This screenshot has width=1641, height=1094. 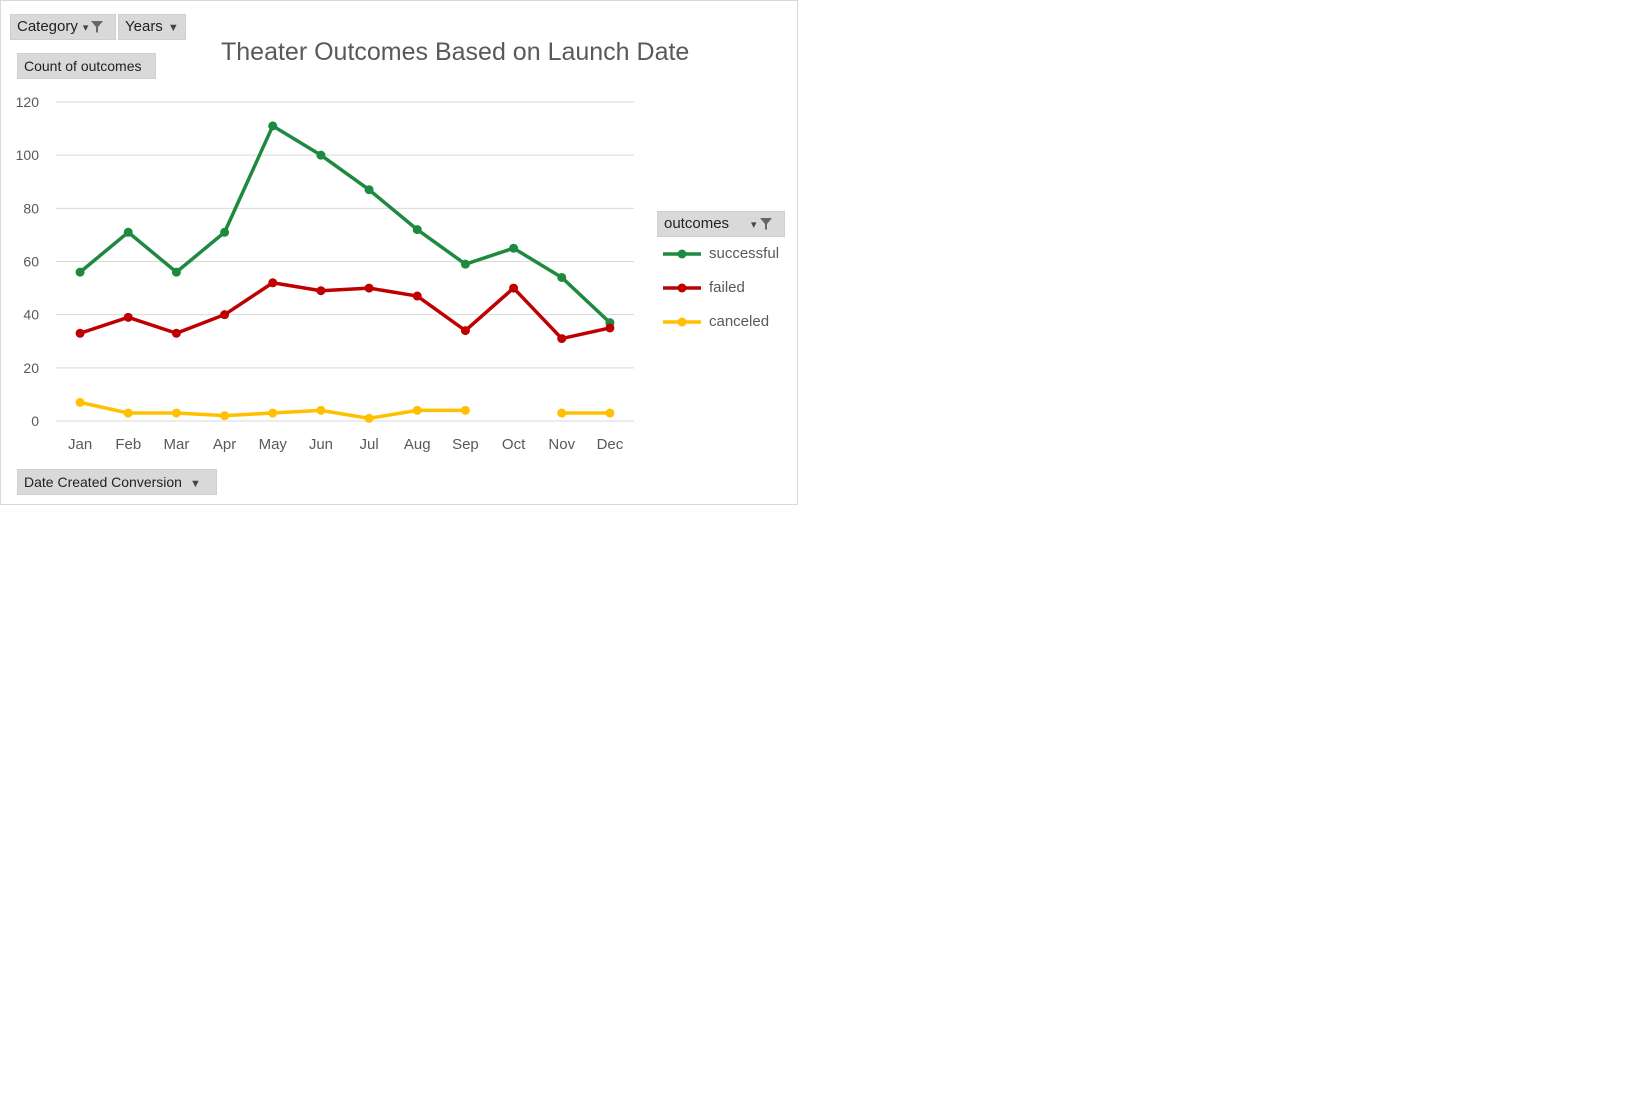 What do you see at coordinates (31, 315) in the screenshot?
I see `y-tick-label: 40` at bounding box center [31, 315].